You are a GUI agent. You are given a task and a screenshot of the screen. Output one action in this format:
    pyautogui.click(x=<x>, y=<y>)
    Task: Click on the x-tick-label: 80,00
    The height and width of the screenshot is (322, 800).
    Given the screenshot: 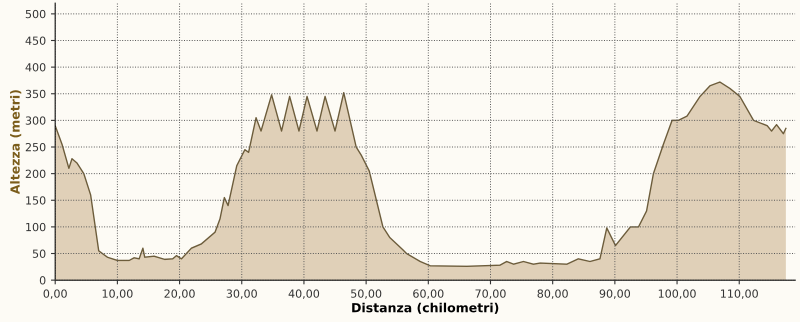 What is the action you would take?
    pyautogui.click(x=553, y=294)
    